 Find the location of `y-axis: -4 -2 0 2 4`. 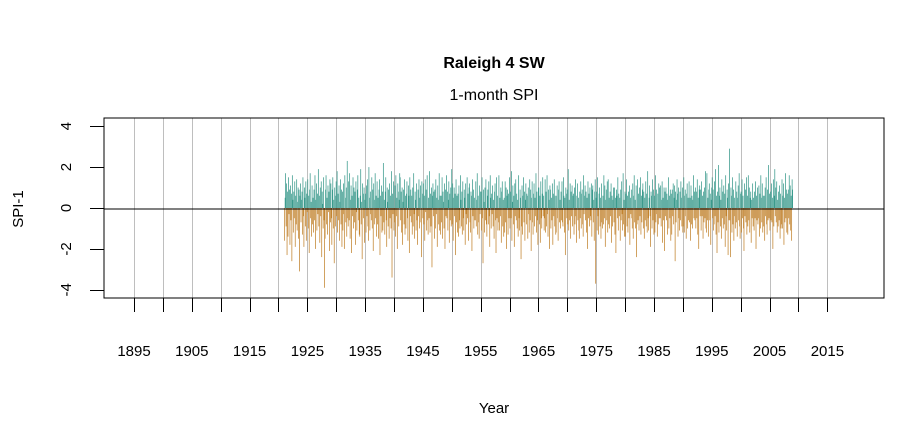

y-axis: -4 -2 0 2 4 is located at coordinates (81, 209).